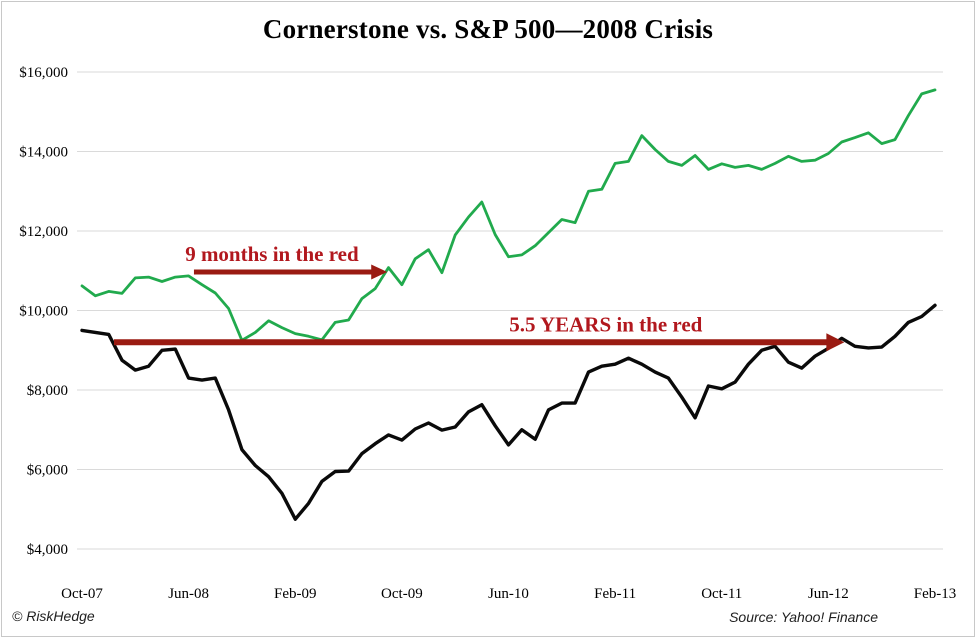 This screenshot has height=640, width=976. What do you see at coordinates (488, 29) in the screenshot?
I see `chart-title: Cornerstone vs. S&P 500—2008 Crisis` at bounding box center [488, 29].